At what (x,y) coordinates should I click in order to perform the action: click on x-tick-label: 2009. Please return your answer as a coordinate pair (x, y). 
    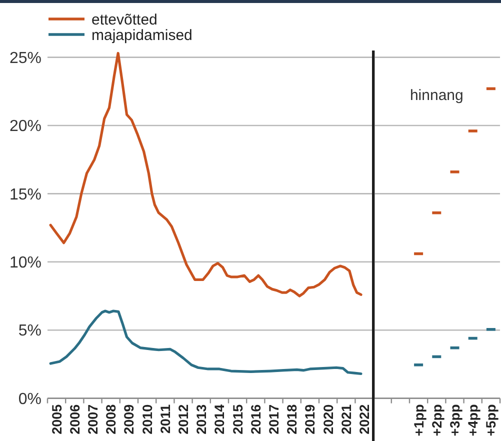
    Looking at the image, I should click on (129, 419).